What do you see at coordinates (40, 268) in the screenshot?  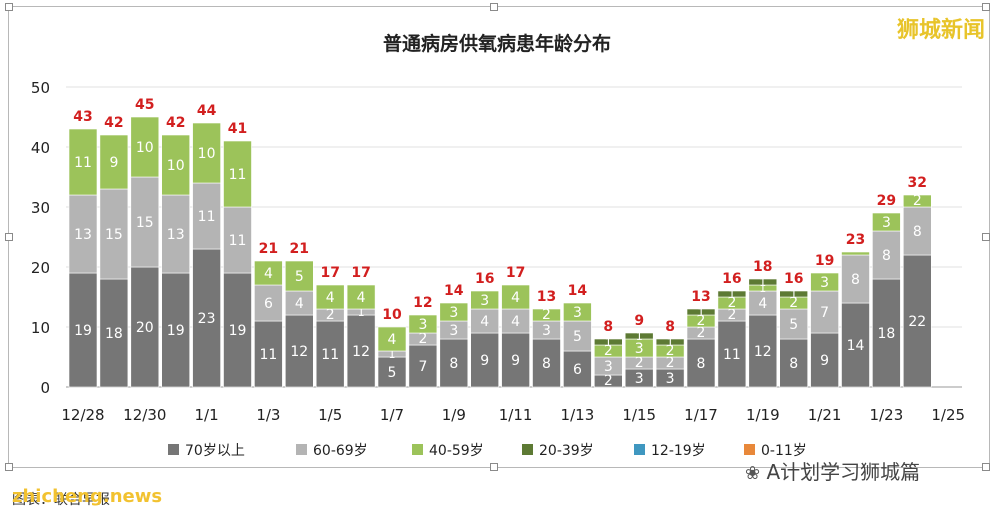 I see `y-tick-label: 20` at bounding box center [40, 268].